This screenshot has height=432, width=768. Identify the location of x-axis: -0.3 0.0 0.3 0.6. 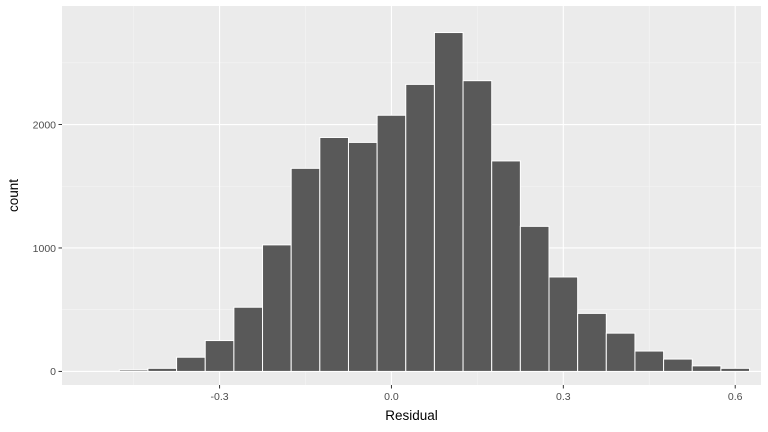
(477, 394).